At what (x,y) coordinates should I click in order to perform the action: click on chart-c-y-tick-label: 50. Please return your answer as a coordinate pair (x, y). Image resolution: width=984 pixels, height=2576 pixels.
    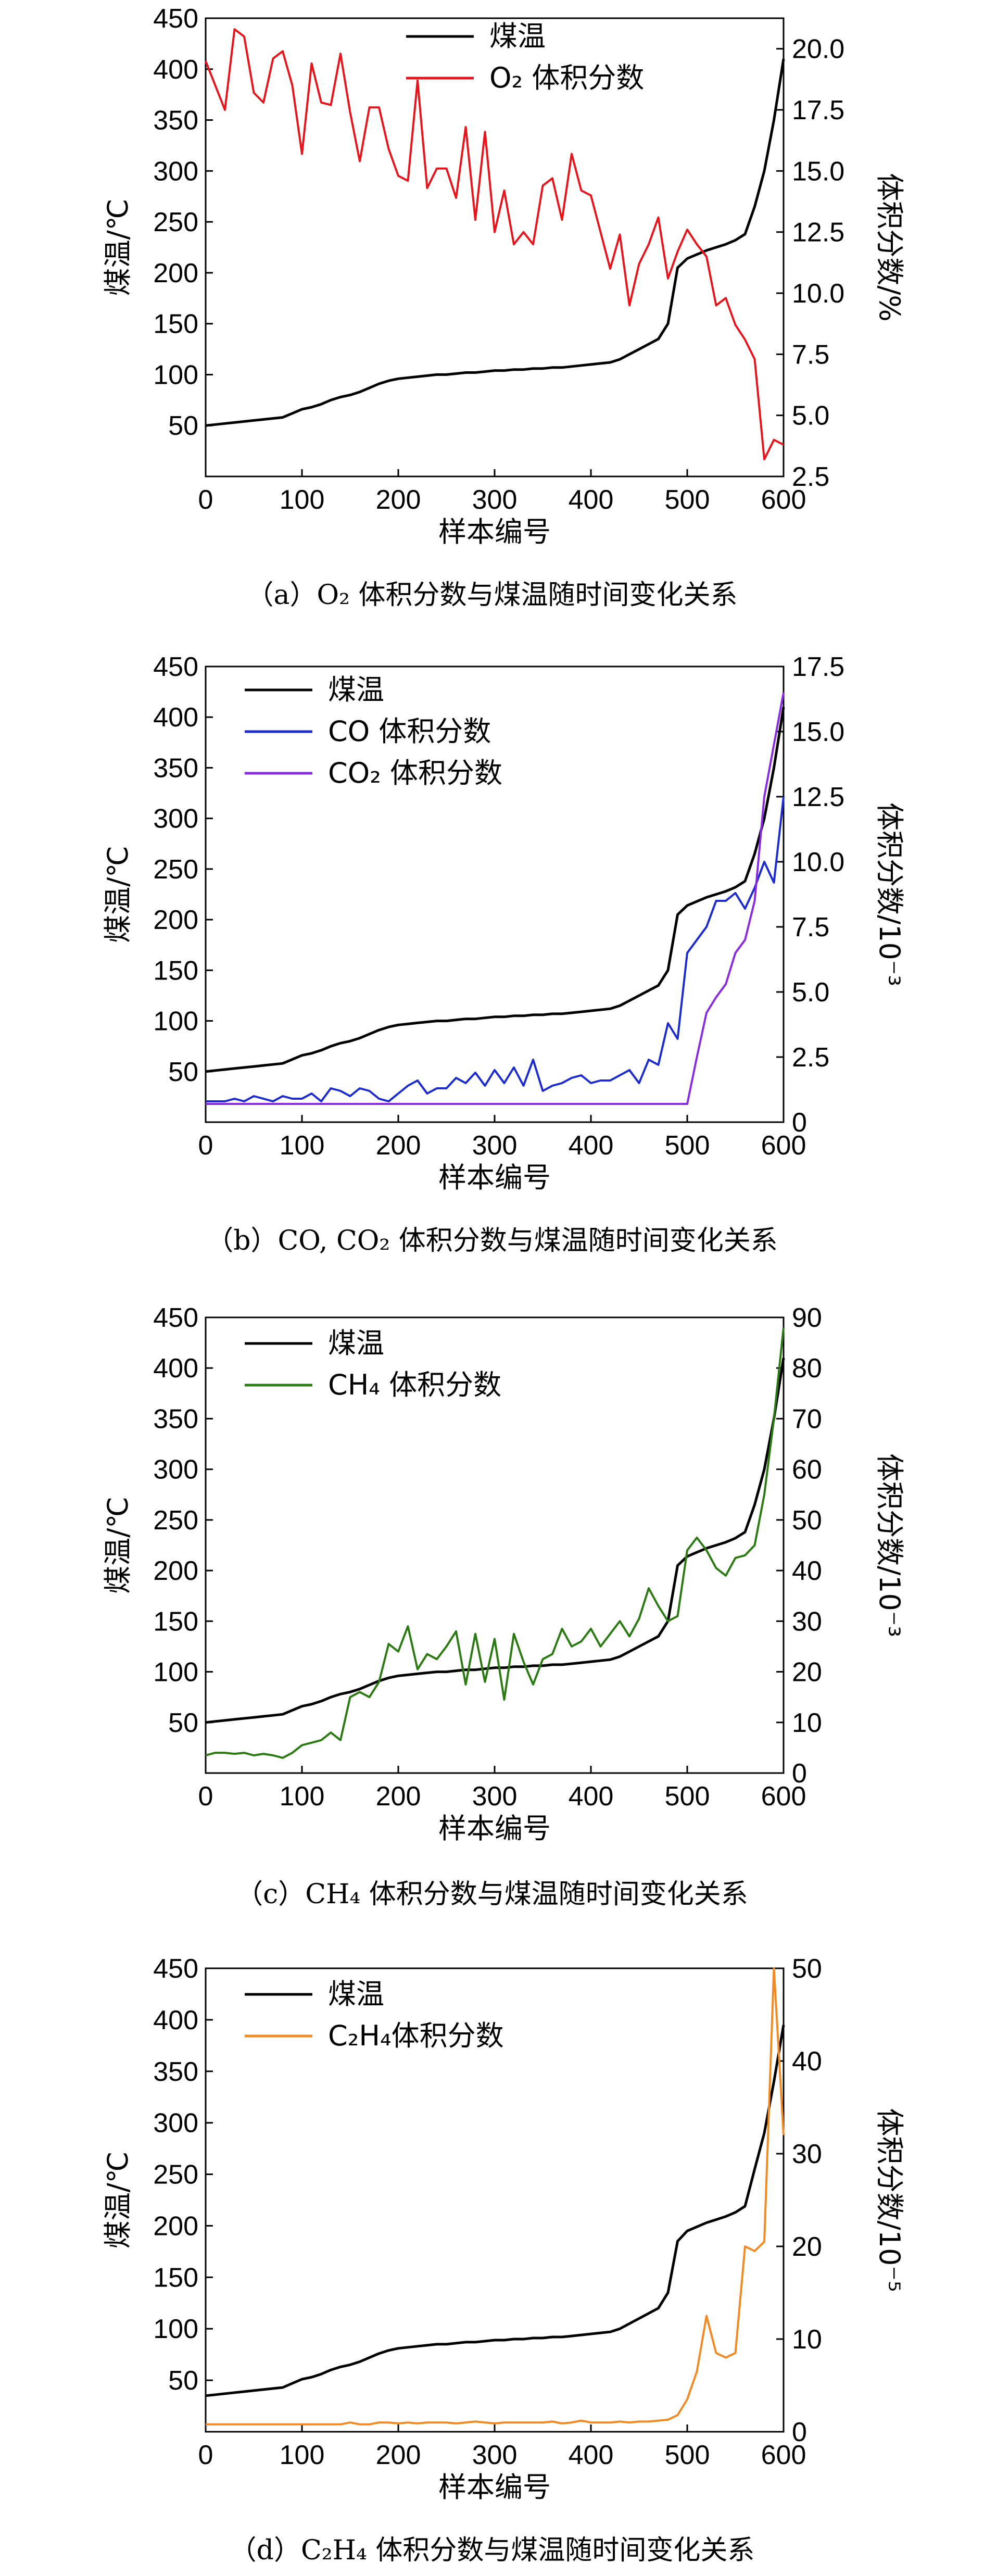
    Looking at the image, I should click on (183, 1723).